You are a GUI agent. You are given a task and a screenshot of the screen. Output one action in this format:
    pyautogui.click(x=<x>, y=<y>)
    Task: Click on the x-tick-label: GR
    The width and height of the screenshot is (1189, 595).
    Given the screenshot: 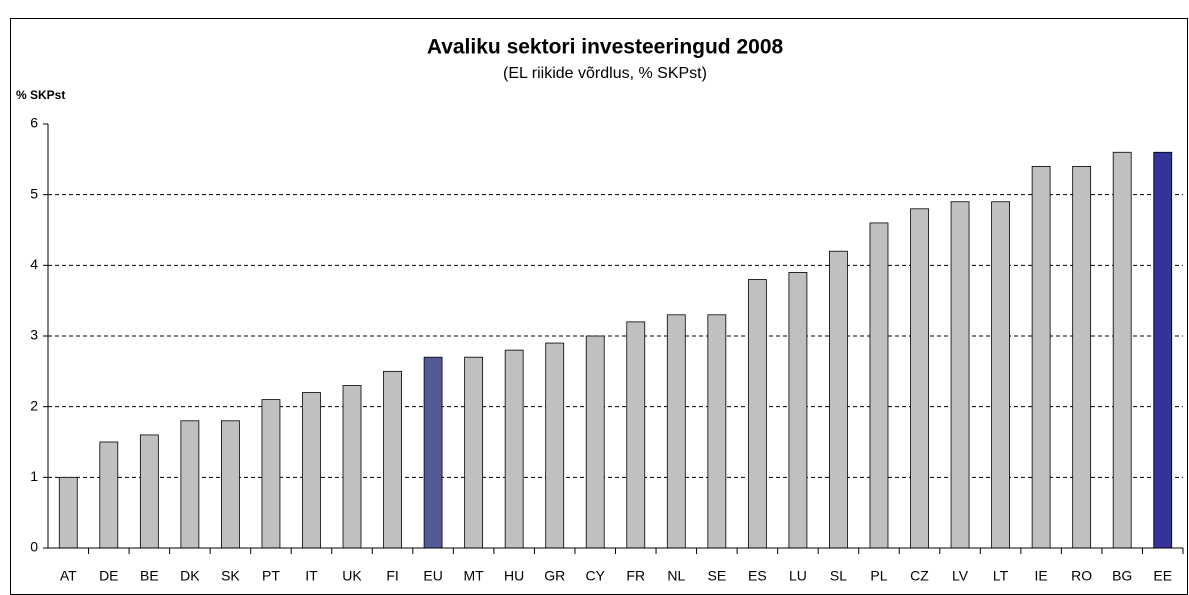 What is the action you would take?
    pyautogui.click(x=554, y=576)
    